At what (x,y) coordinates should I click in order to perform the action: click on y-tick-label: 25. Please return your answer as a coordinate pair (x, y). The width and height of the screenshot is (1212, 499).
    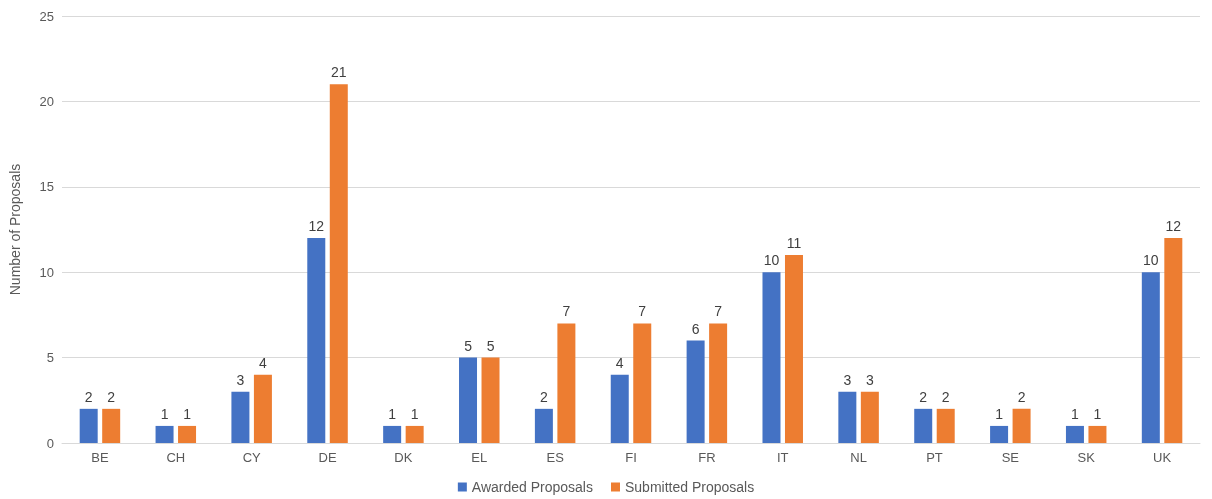
    Looking at the image, I should click on (46, 16).